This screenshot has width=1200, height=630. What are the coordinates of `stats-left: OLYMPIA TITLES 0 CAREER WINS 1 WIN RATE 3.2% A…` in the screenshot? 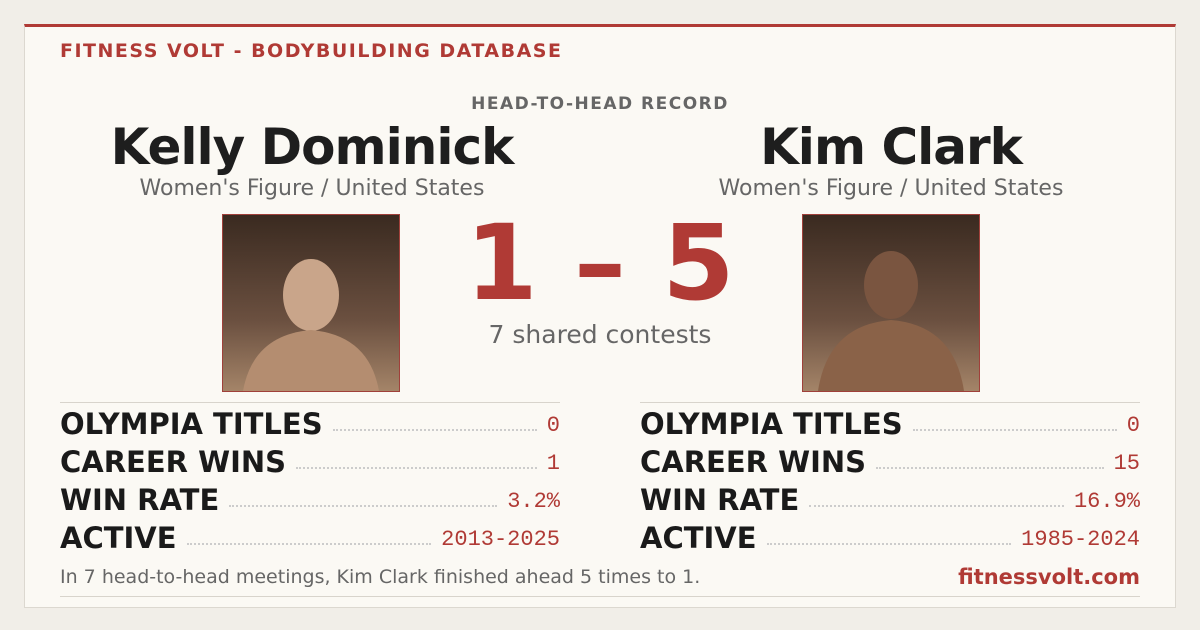 It's located at (310, 478).